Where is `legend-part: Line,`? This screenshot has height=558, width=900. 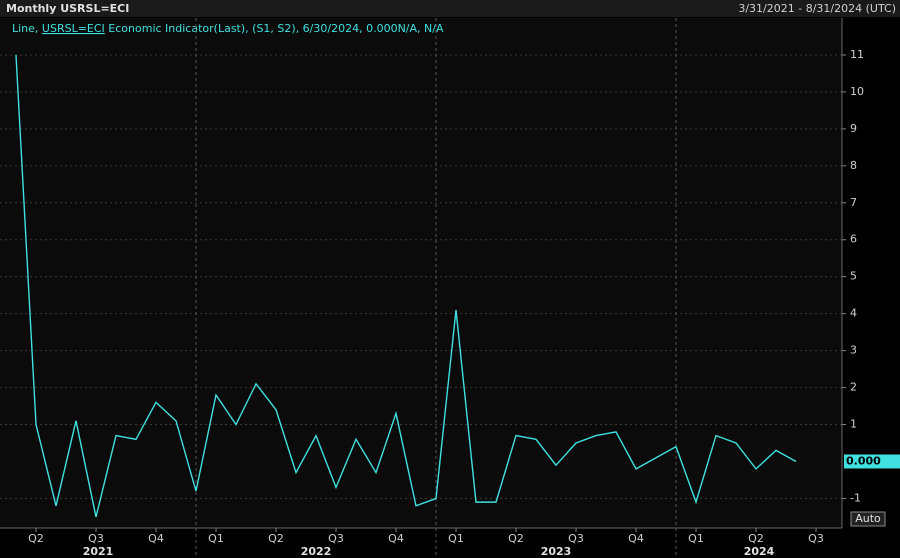 legend-part: Line, is located at coordinates (27, 28).